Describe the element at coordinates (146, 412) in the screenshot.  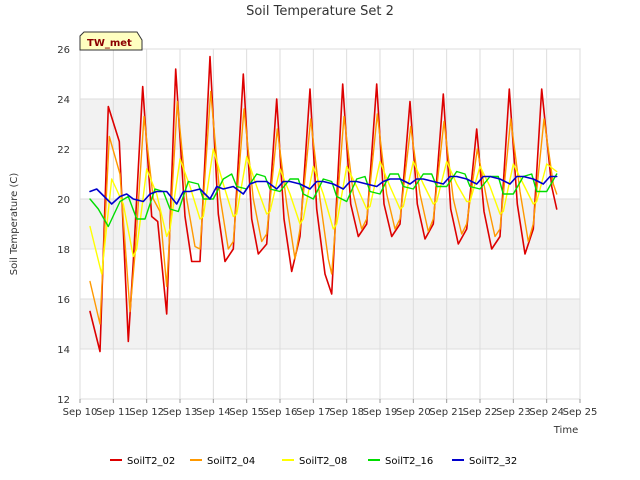
I see `x-tick-label: Sep 12` at that location.